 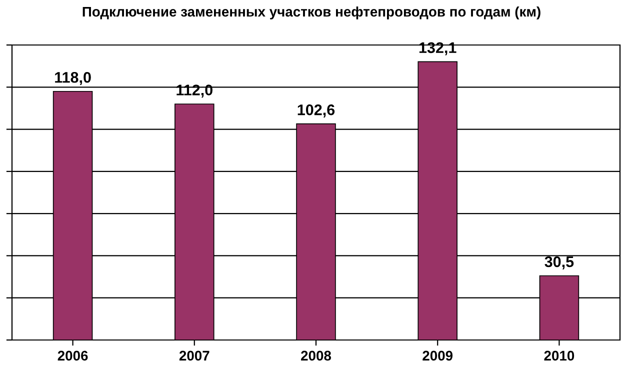 What do you see at coordinates (73, 355) in the screenshot?
I see `x-tick-label: 2006` at bounding box center [73, 355].